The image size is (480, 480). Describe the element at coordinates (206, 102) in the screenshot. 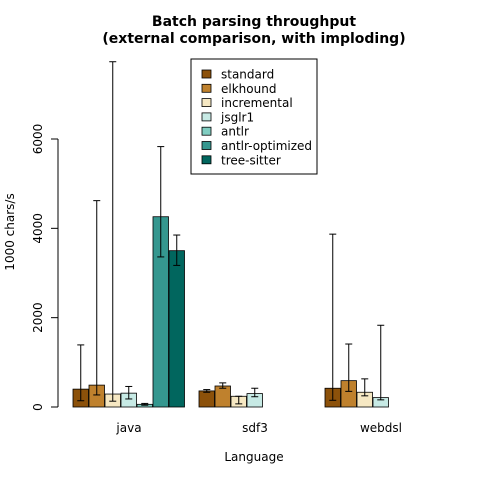

I see `legend-swatch-incremental` at that location.